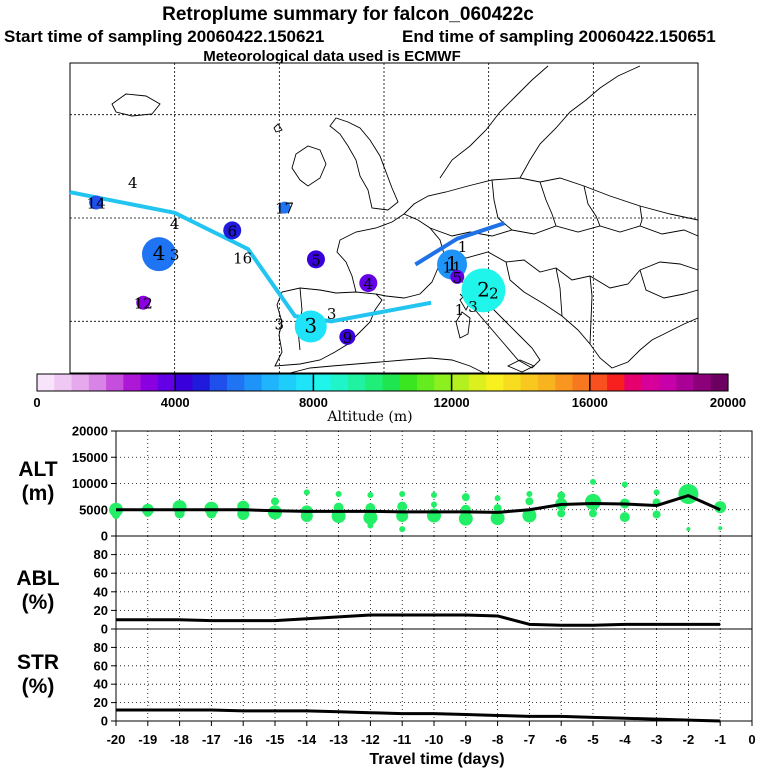  Describe the element at coordinates (559, 36) in the screenshot. I see `end-time-label: End time of sampling 20060422.150651` at that location.